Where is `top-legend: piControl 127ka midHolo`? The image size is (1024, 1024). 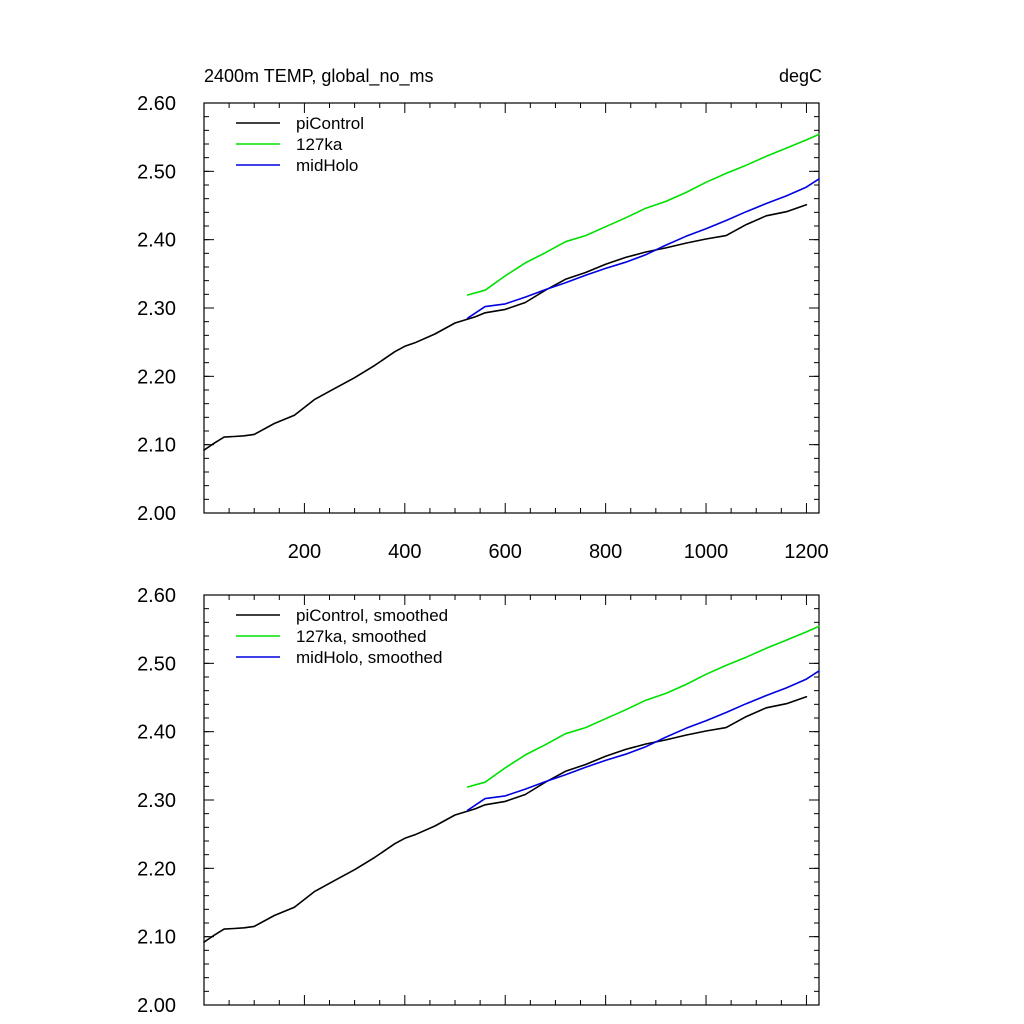 top-legend: piControl 127ka midHolo is located at coordinates (300, 144).